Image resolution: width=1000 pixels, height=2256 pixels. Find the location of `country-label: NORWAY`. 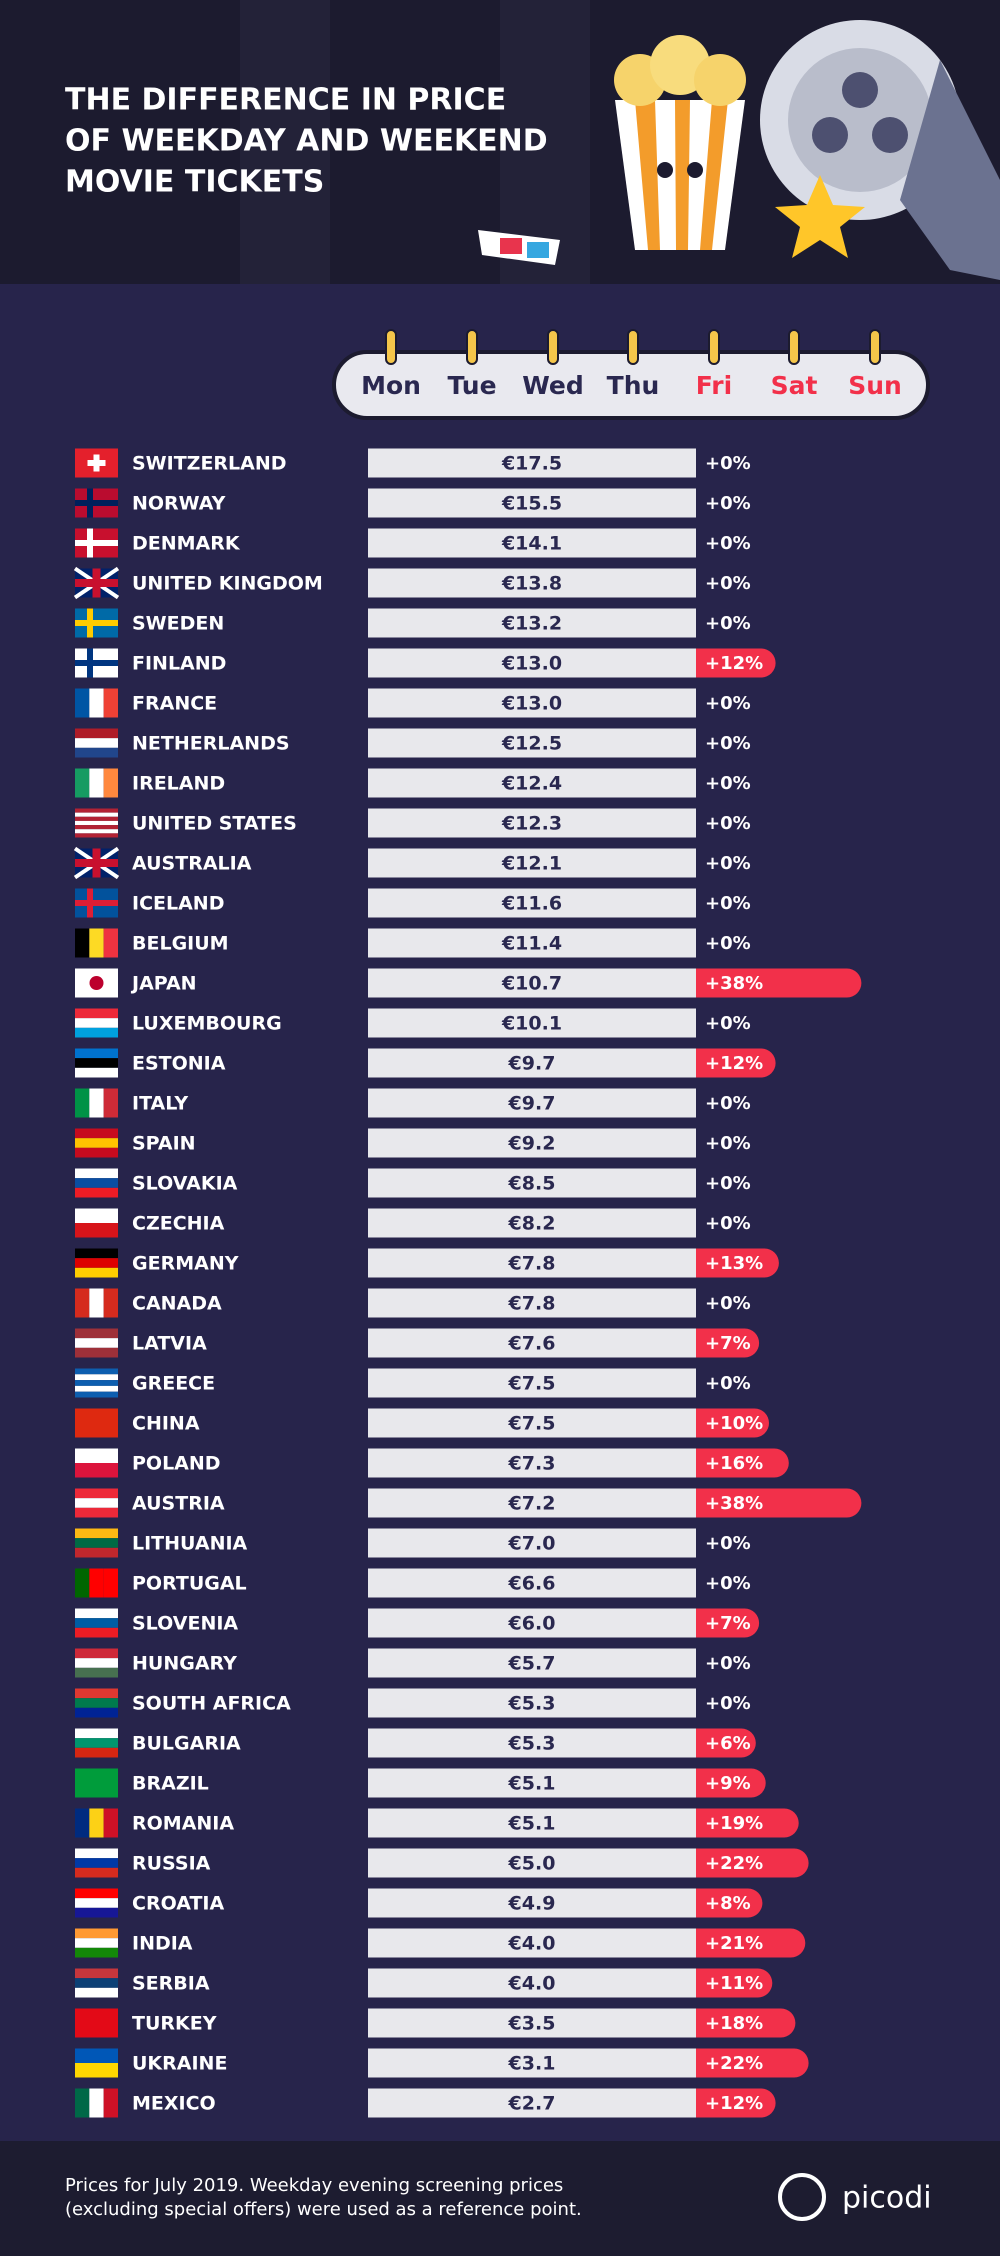

country-label: NORWAY is located at coordinates (179, 504).